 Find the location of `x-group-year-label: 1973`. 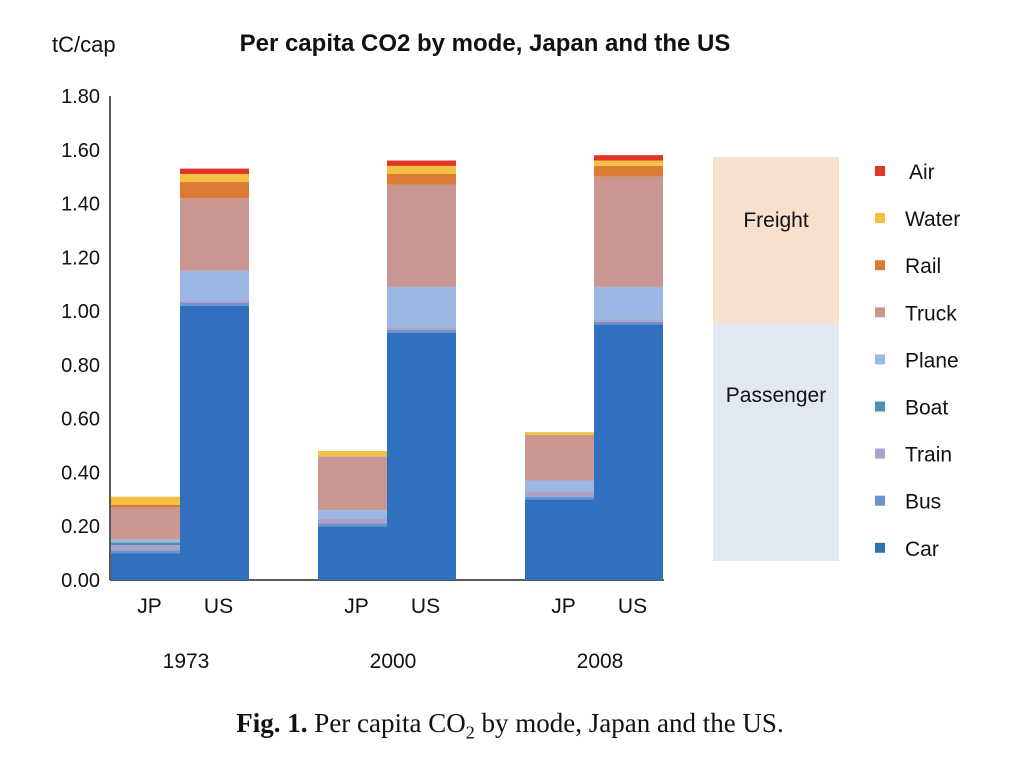

x-group-year-label: 1973 is located at coordinates (186, 661).